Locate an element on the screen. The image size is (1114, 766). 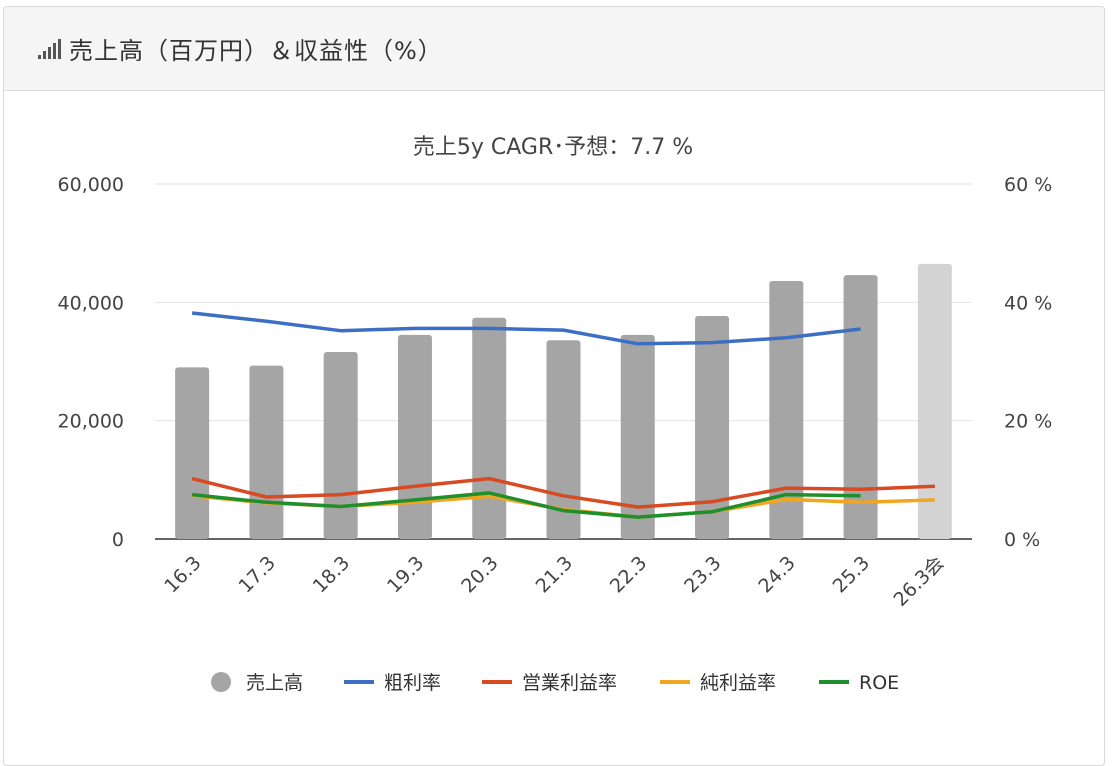
chart-title: 売上5y CAGR･予想：7.7 % is located at coordinates (553, 147).